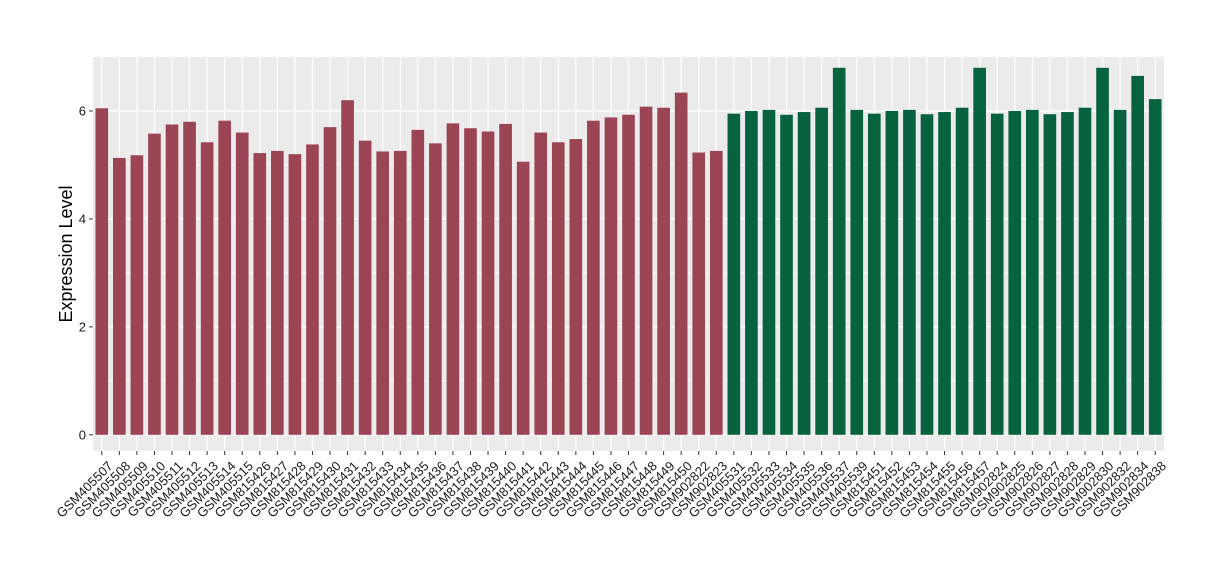 Image resolution: width=1220 pixels, height=580 pixels. What do you see at coordinates (312, 289) in the screenshot?
I see `bar-GSM815429` at bounding box center [312, 289].